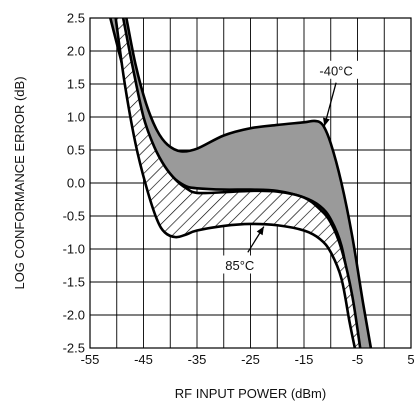  I want to click on x-tick-label: -35, so click(197, 359).